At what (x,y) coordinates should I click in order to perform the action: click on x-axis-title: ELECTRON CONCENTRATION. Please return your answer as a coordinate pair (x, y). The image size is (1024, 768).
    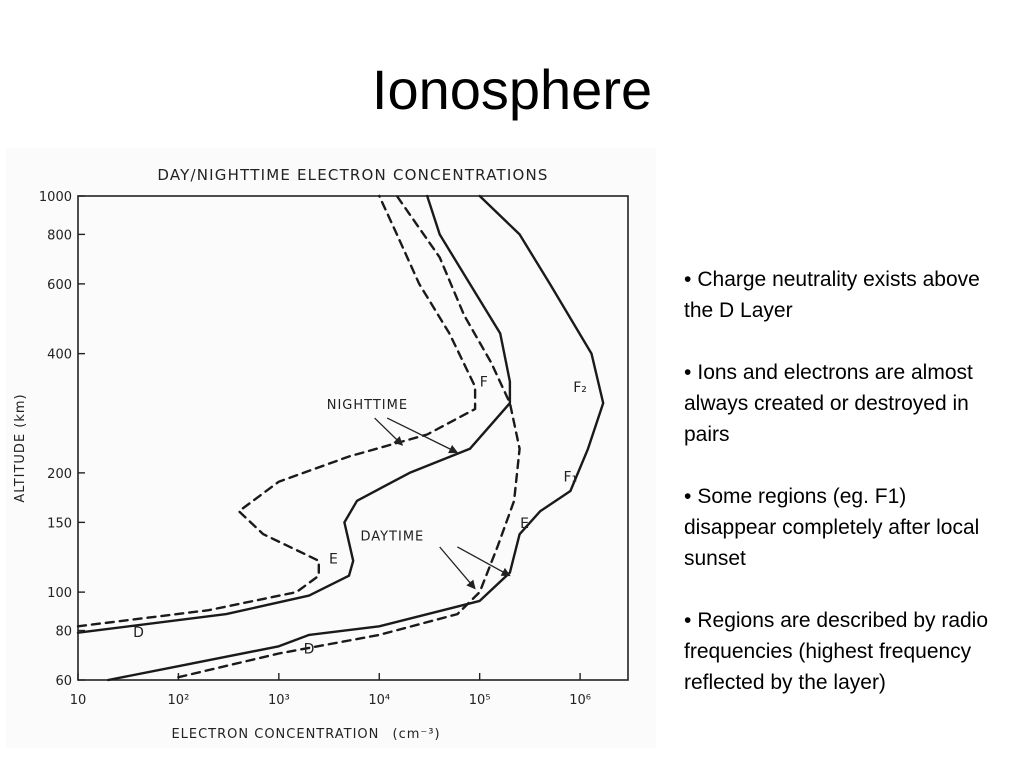
    Looking at the image, I should click on (275, 734).